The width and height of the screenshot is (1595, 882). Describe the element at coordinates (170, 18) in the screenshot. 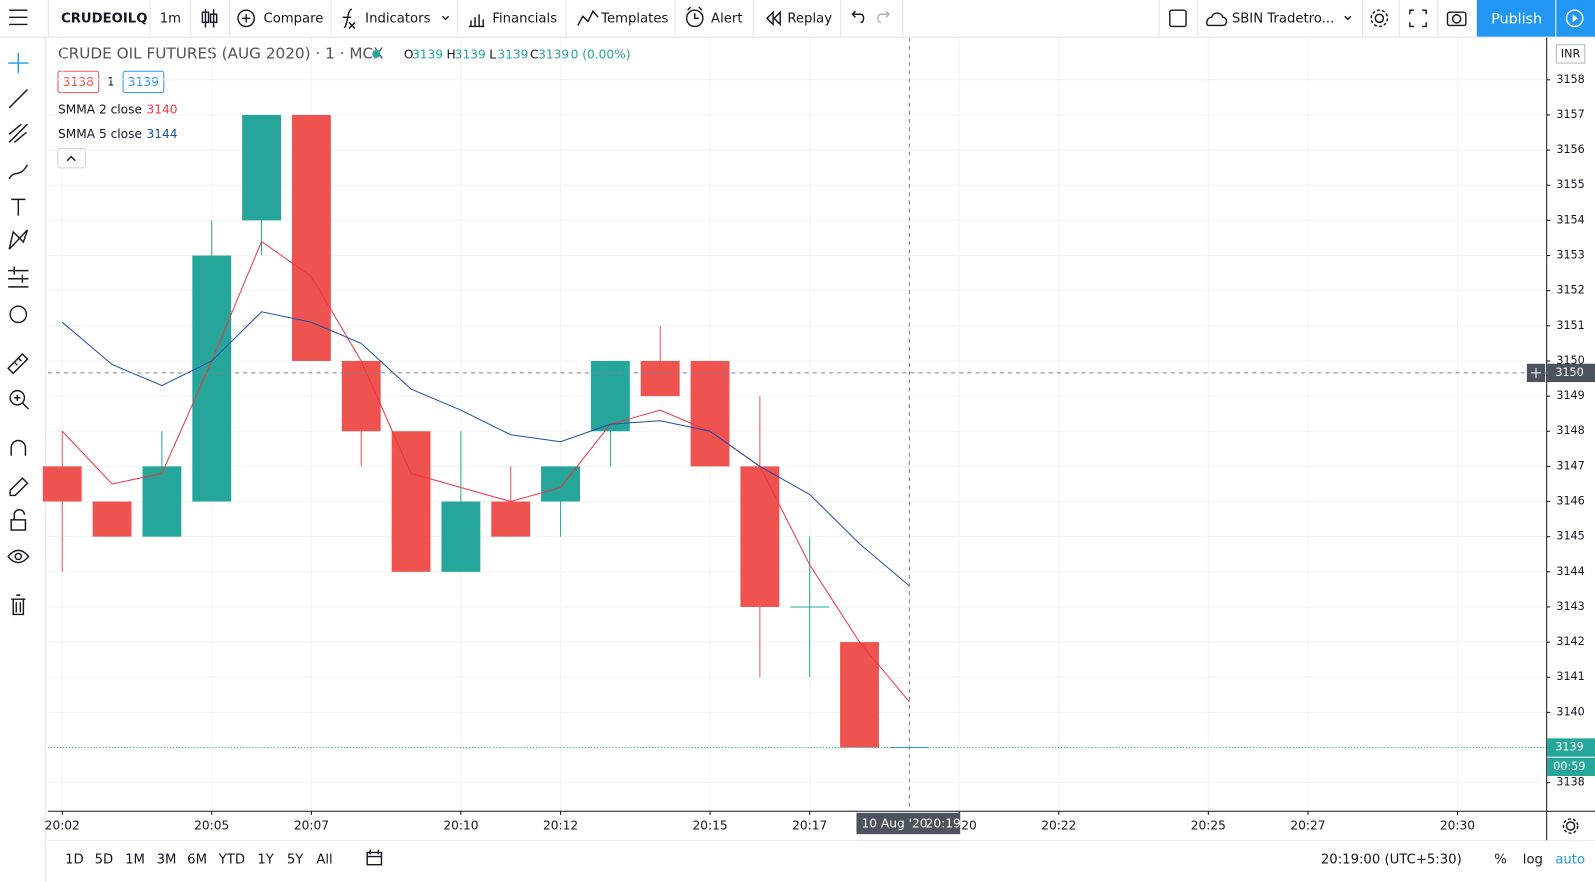

I see `interval: 1m` at that location.